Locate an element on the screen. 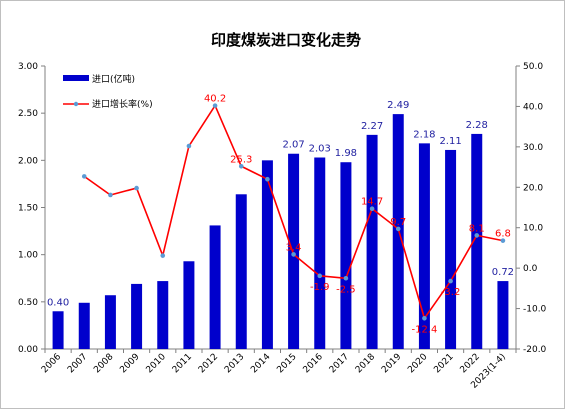 This screenshot has width=565, height=412. bar-value-label: 2.03 is located at coordinates (320, 149).